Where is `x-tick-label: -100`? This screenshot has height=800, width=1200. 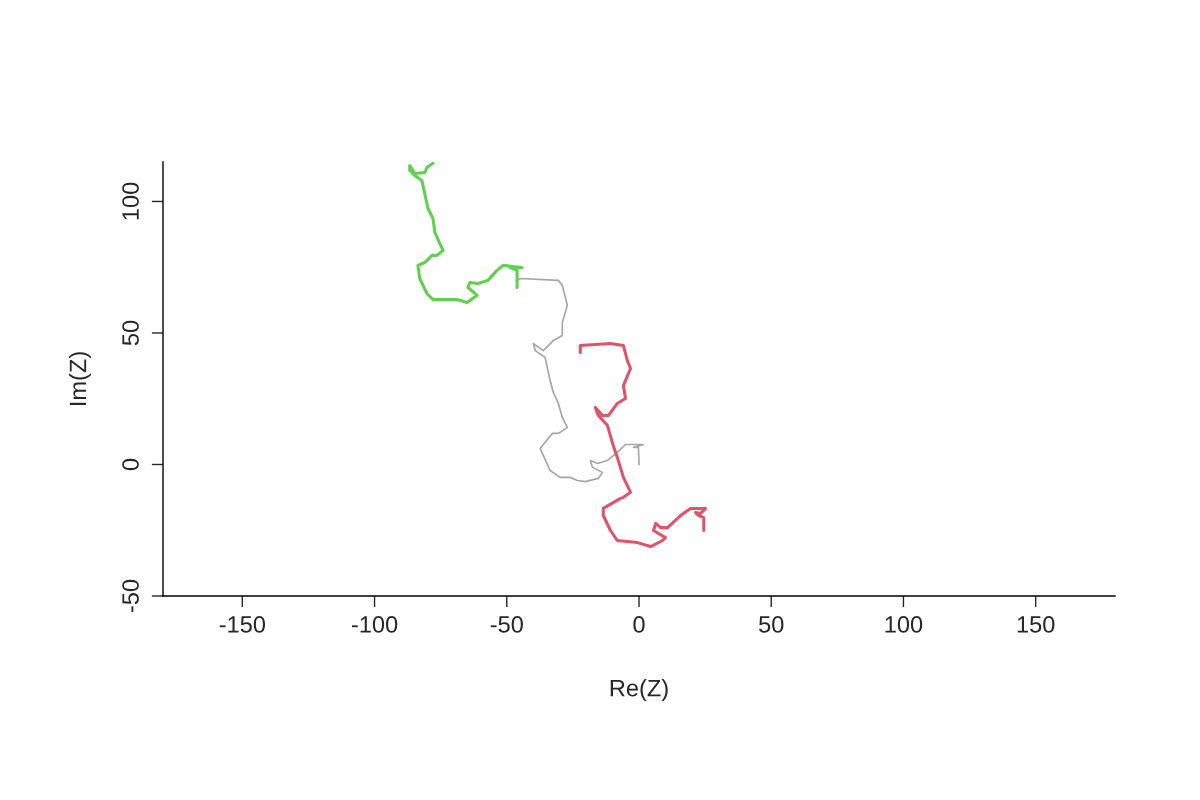
x-tick-label: -100 is located at coordinates (374, 624).